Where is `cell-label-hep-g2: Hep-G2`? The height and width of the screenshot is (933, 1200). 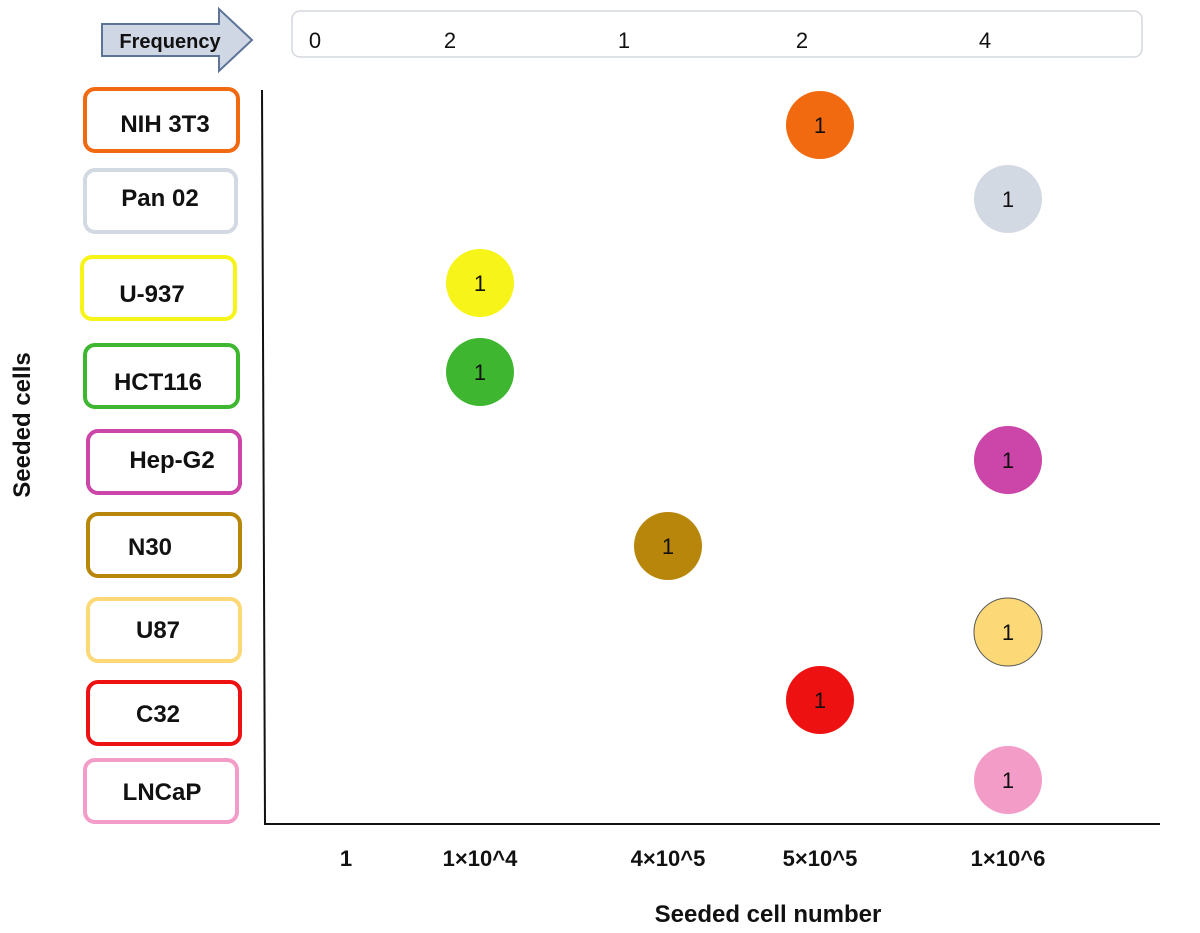
cell-label-hep-g2: Hep-G2 is located at coordinates (164, 462).